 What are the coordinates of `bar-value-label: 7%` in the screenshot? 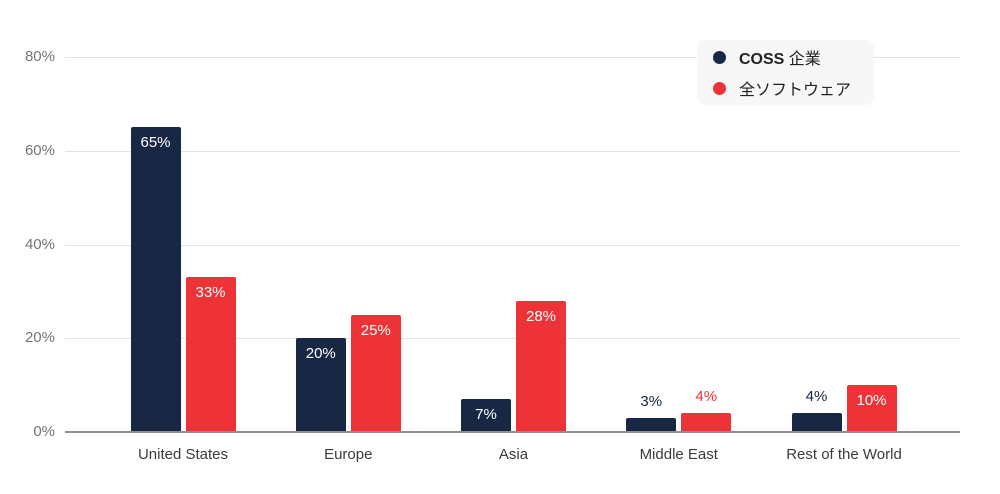 It's located at (486, 415).